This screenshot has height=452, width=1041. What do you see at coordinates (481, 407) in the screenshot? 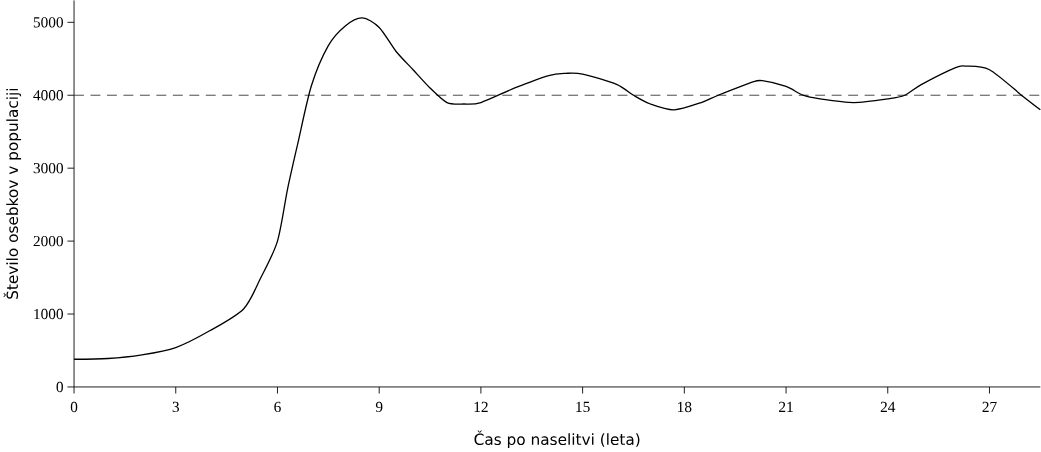
I see `x-tick-label: 12` at bounding box center [481, 407].